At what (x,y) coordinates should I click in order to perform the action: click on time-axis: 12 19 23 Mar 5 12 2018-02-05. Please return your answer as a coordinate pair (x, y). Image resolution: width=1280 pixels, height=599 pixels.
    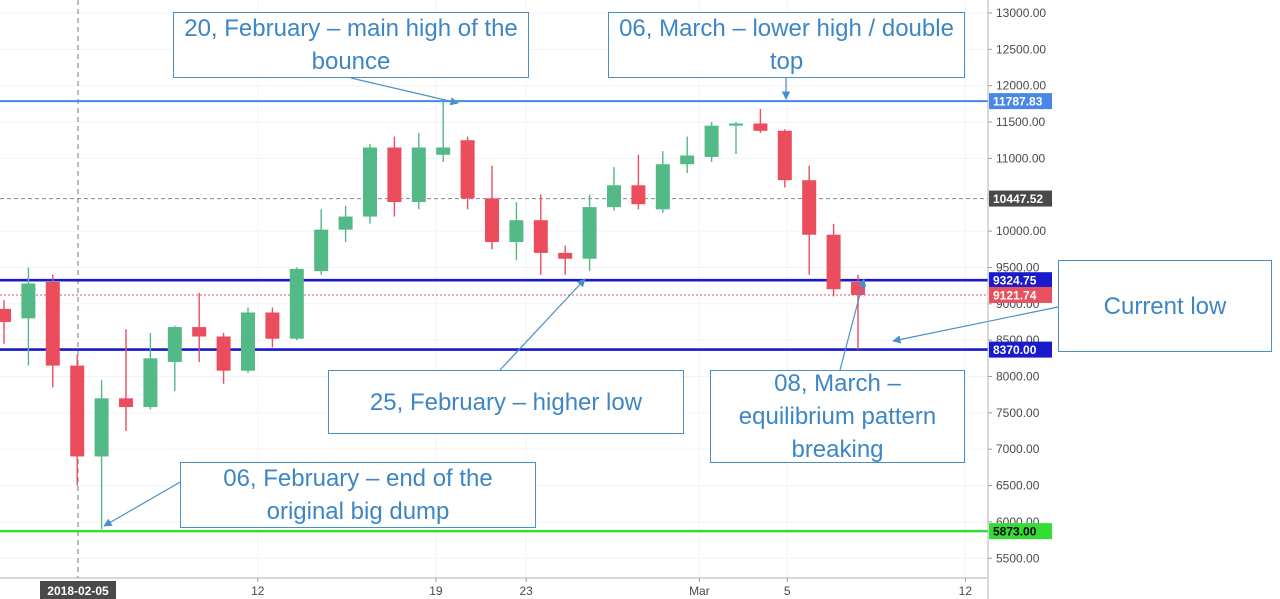
    Looking at the image, I should click on (493, 588).